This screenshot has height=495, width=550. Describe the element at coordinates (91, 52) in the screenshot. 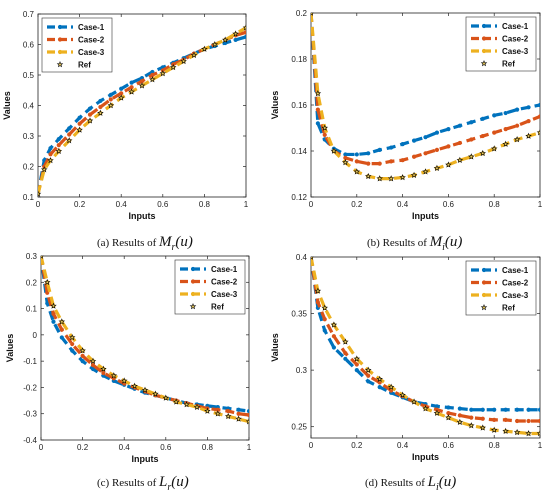

I see `legend-label-case-3: Case-3` at that location.